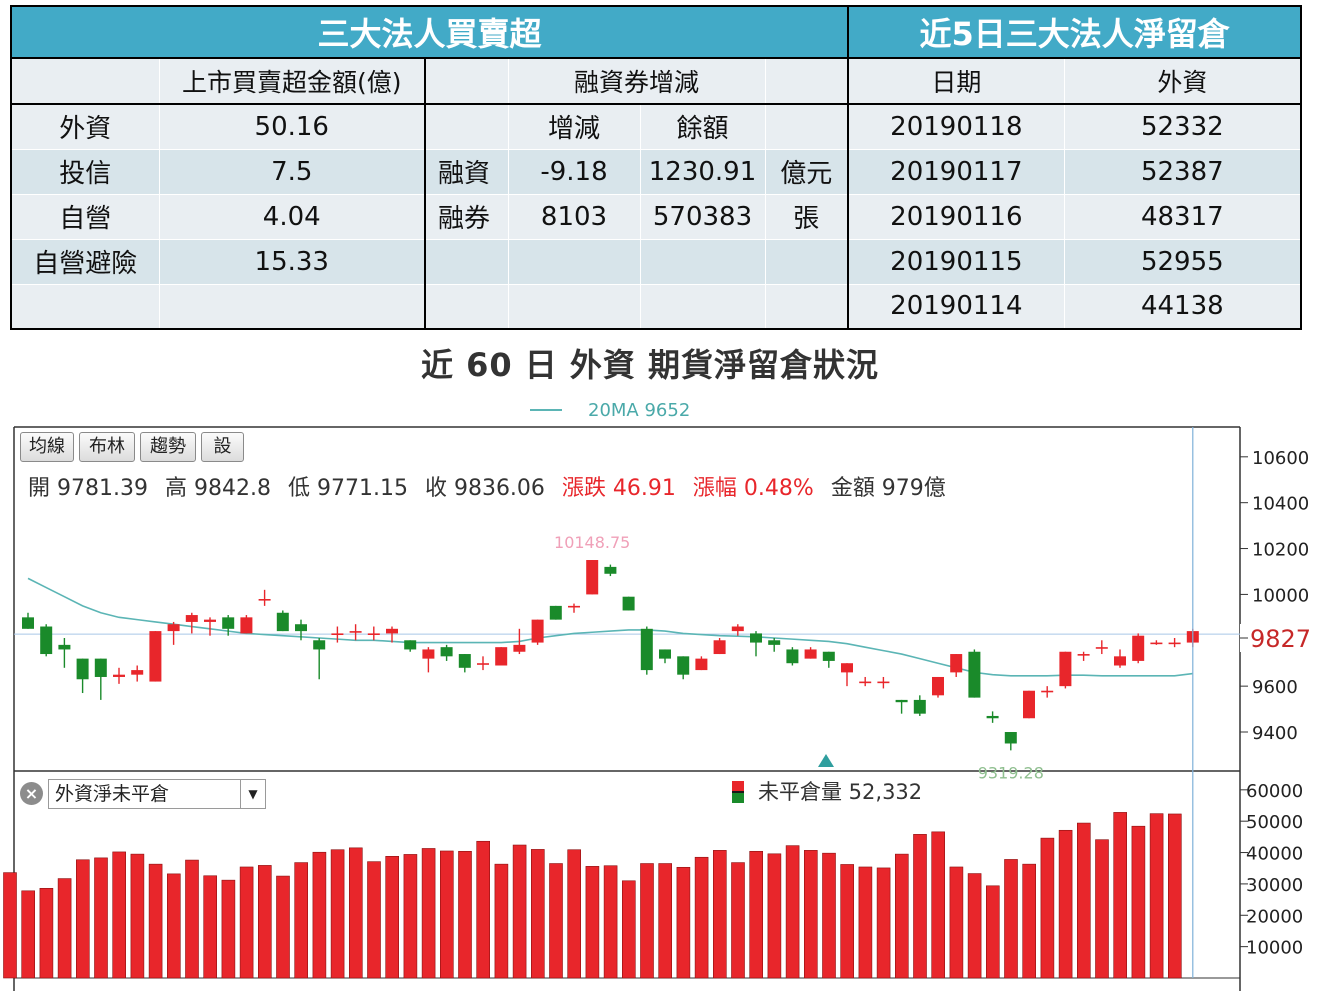 This screenshot has height=991, width=1339. What do you see at coordinates (484, 488) in the screenshot?
I see `close-value: 收 9836.06` at bounding box center [484, 488].